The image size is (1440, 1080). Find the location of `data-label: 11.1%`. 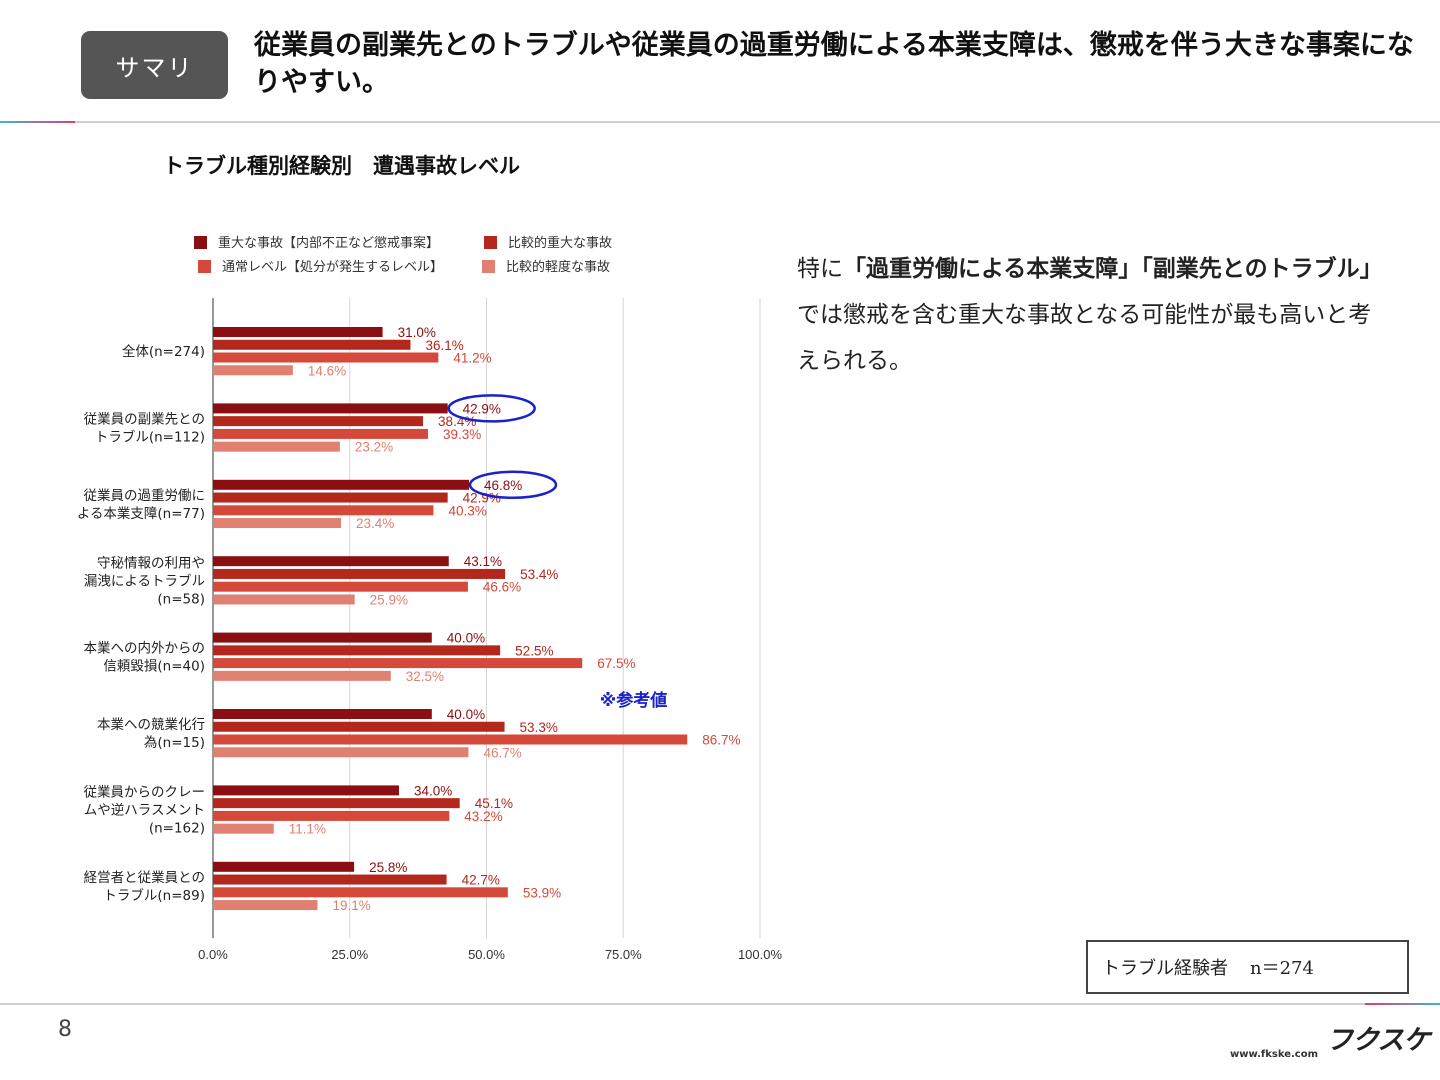

data-label: 11.1% is located at coordinates (307, 829).